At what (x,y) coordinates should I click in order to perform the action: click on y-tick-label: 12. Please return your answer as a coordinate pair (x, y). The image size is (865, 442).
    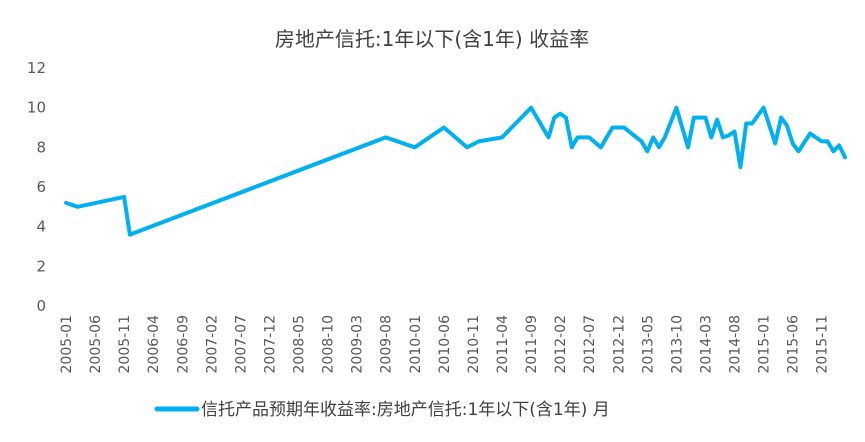
    Looking at the image, I should click on (36, 68).